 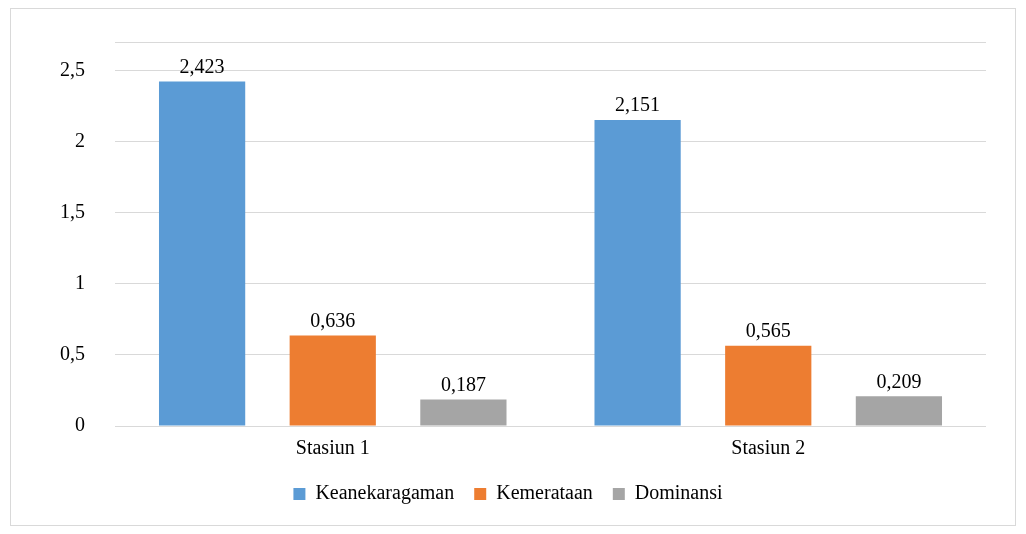 I want to click on data-label: 0,565, so click(x=768, y=329).